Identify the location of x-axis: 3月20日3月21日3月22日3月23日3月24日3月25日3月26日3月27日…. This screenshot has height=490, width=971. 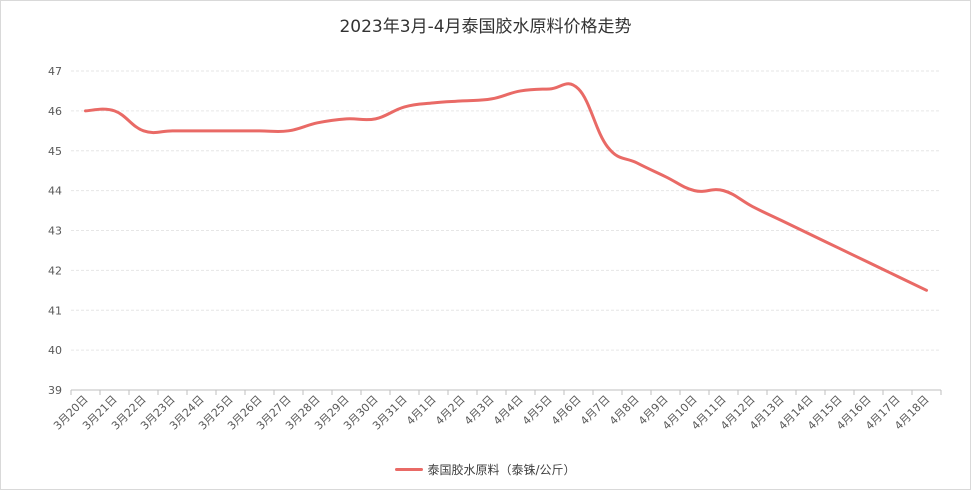
(496, 411).